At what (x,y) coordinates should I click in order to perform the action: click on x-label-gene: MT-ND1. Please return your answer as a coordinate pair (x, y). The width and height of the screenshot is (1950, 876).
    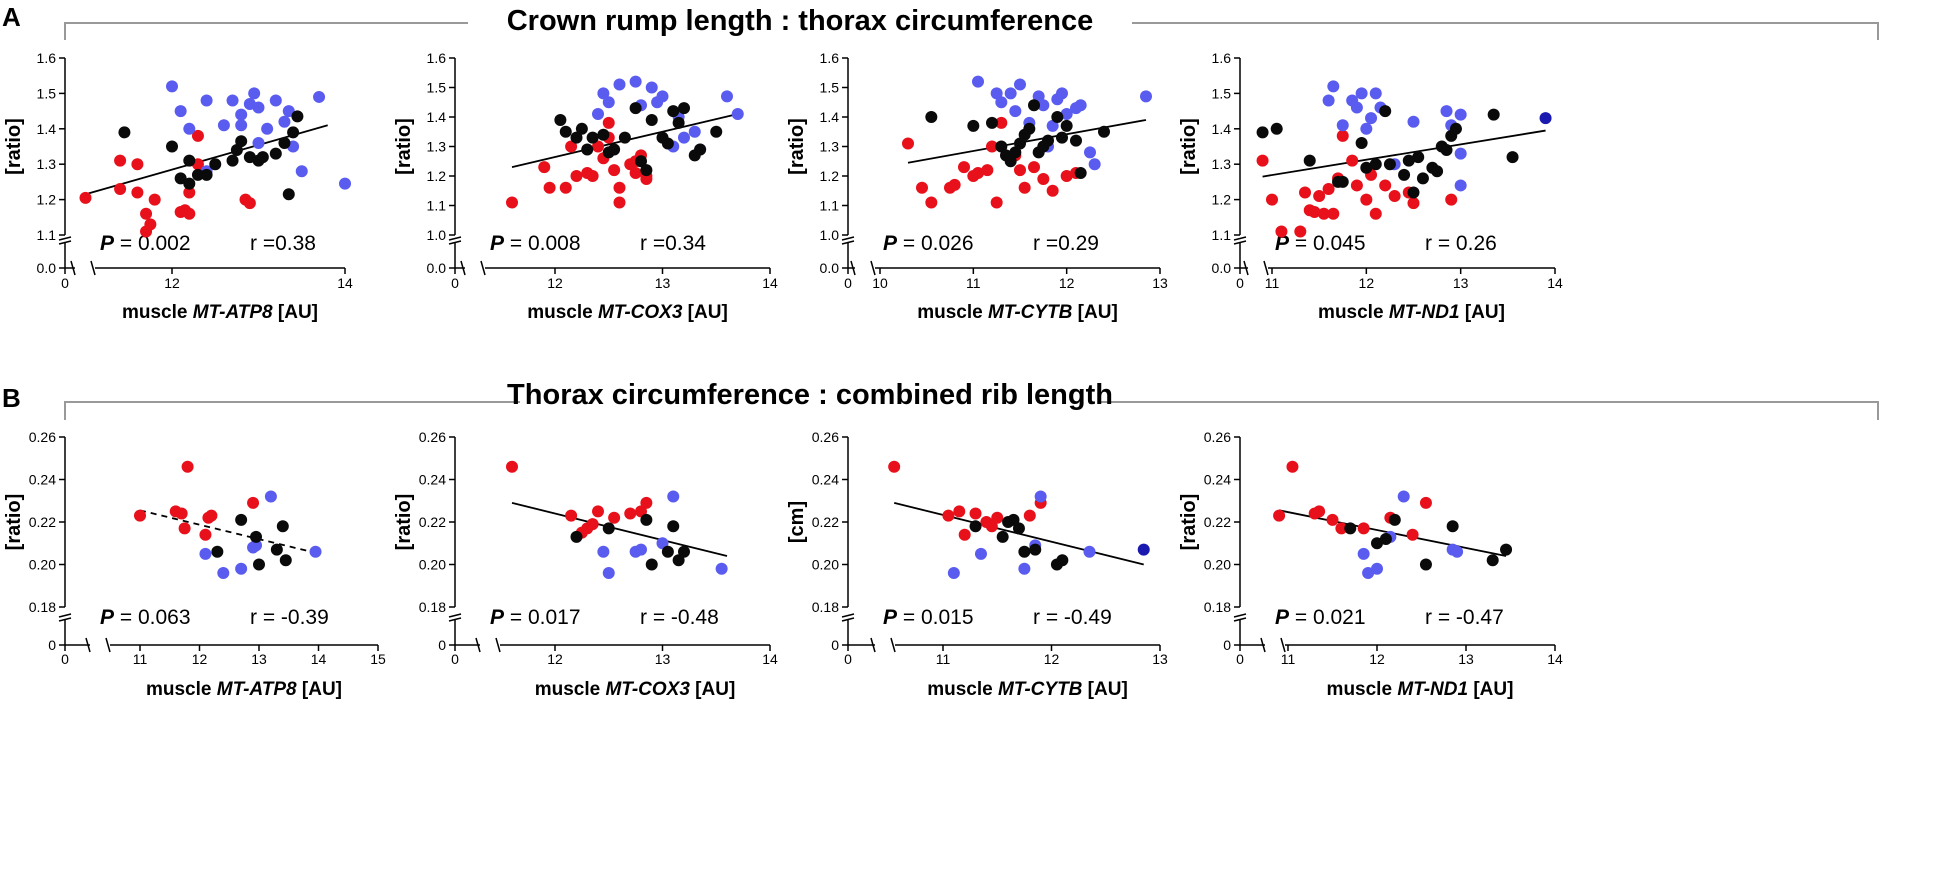
    Looking at the image, I should click on (1432, 689).